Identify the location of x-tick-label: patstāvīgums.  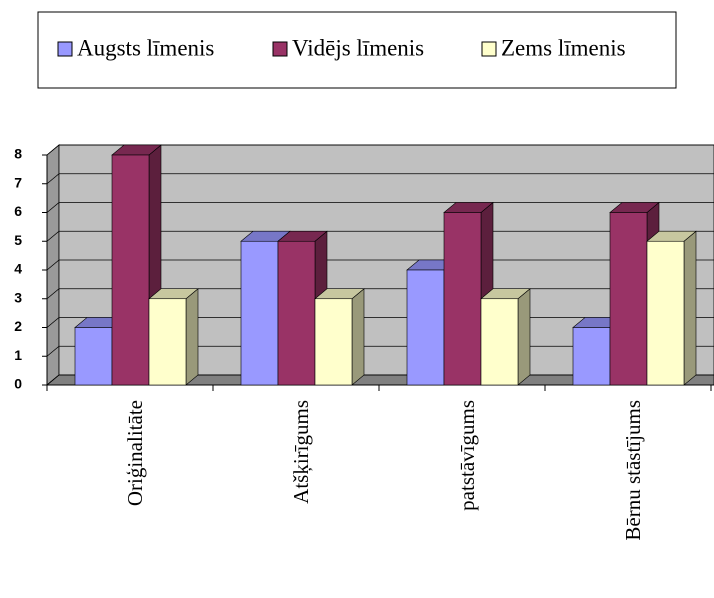
(467, 455).